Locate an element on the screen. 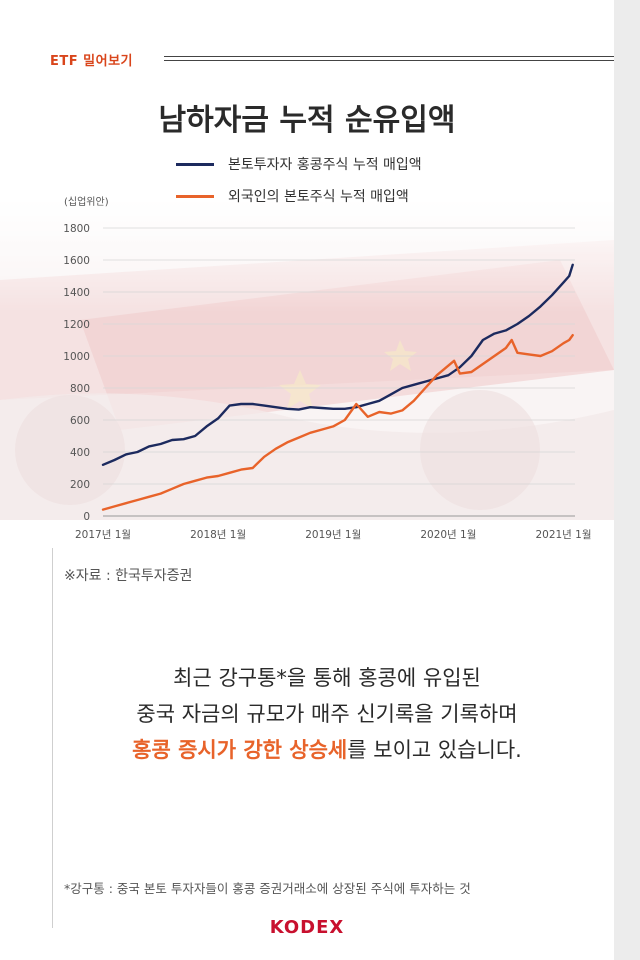  legend-swatch-navy is located at coordinates (195, 164).